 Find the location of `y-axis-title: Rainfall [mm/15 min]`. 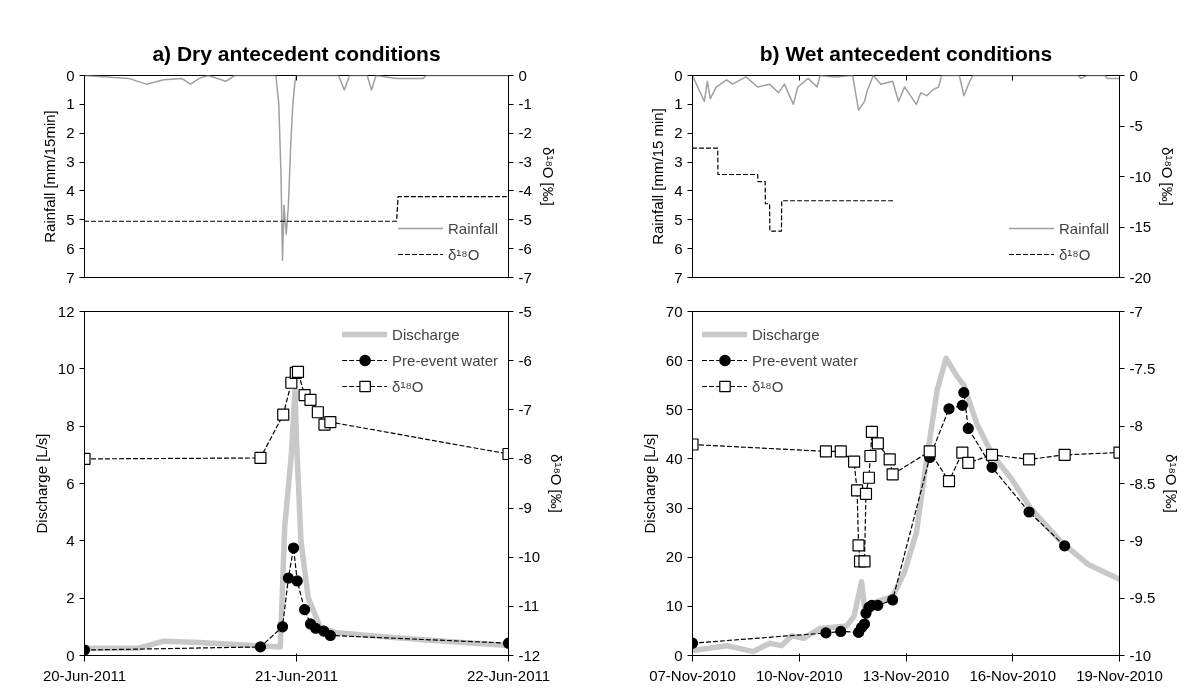

y-axis-title: Rainfall [mm/15 min] is located at coordinates (658, 176).